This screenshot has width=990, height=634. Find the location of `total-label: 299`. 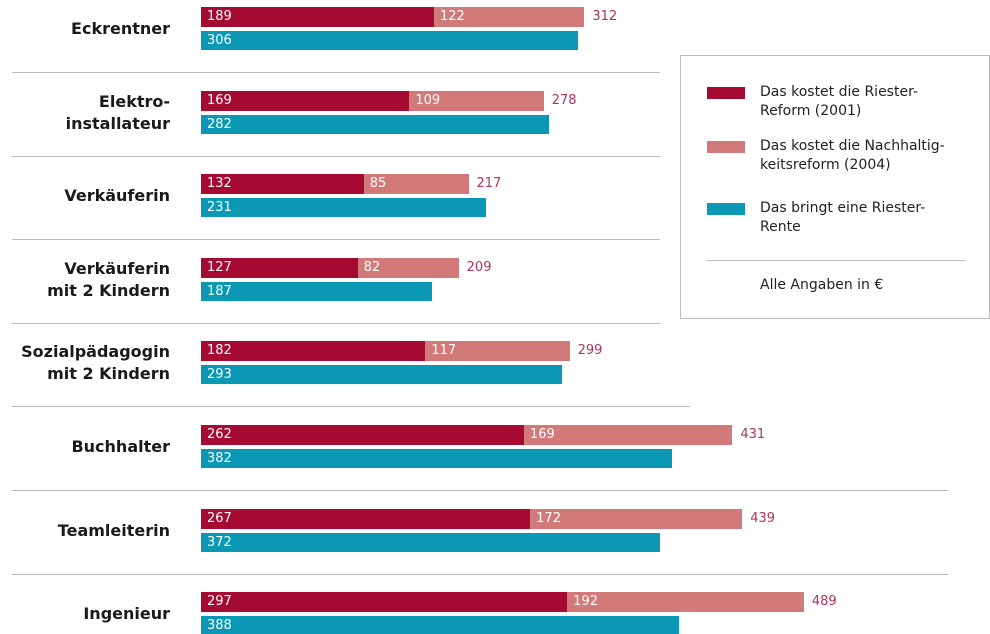

total-label: 299 is located at coordinates (590, 351).